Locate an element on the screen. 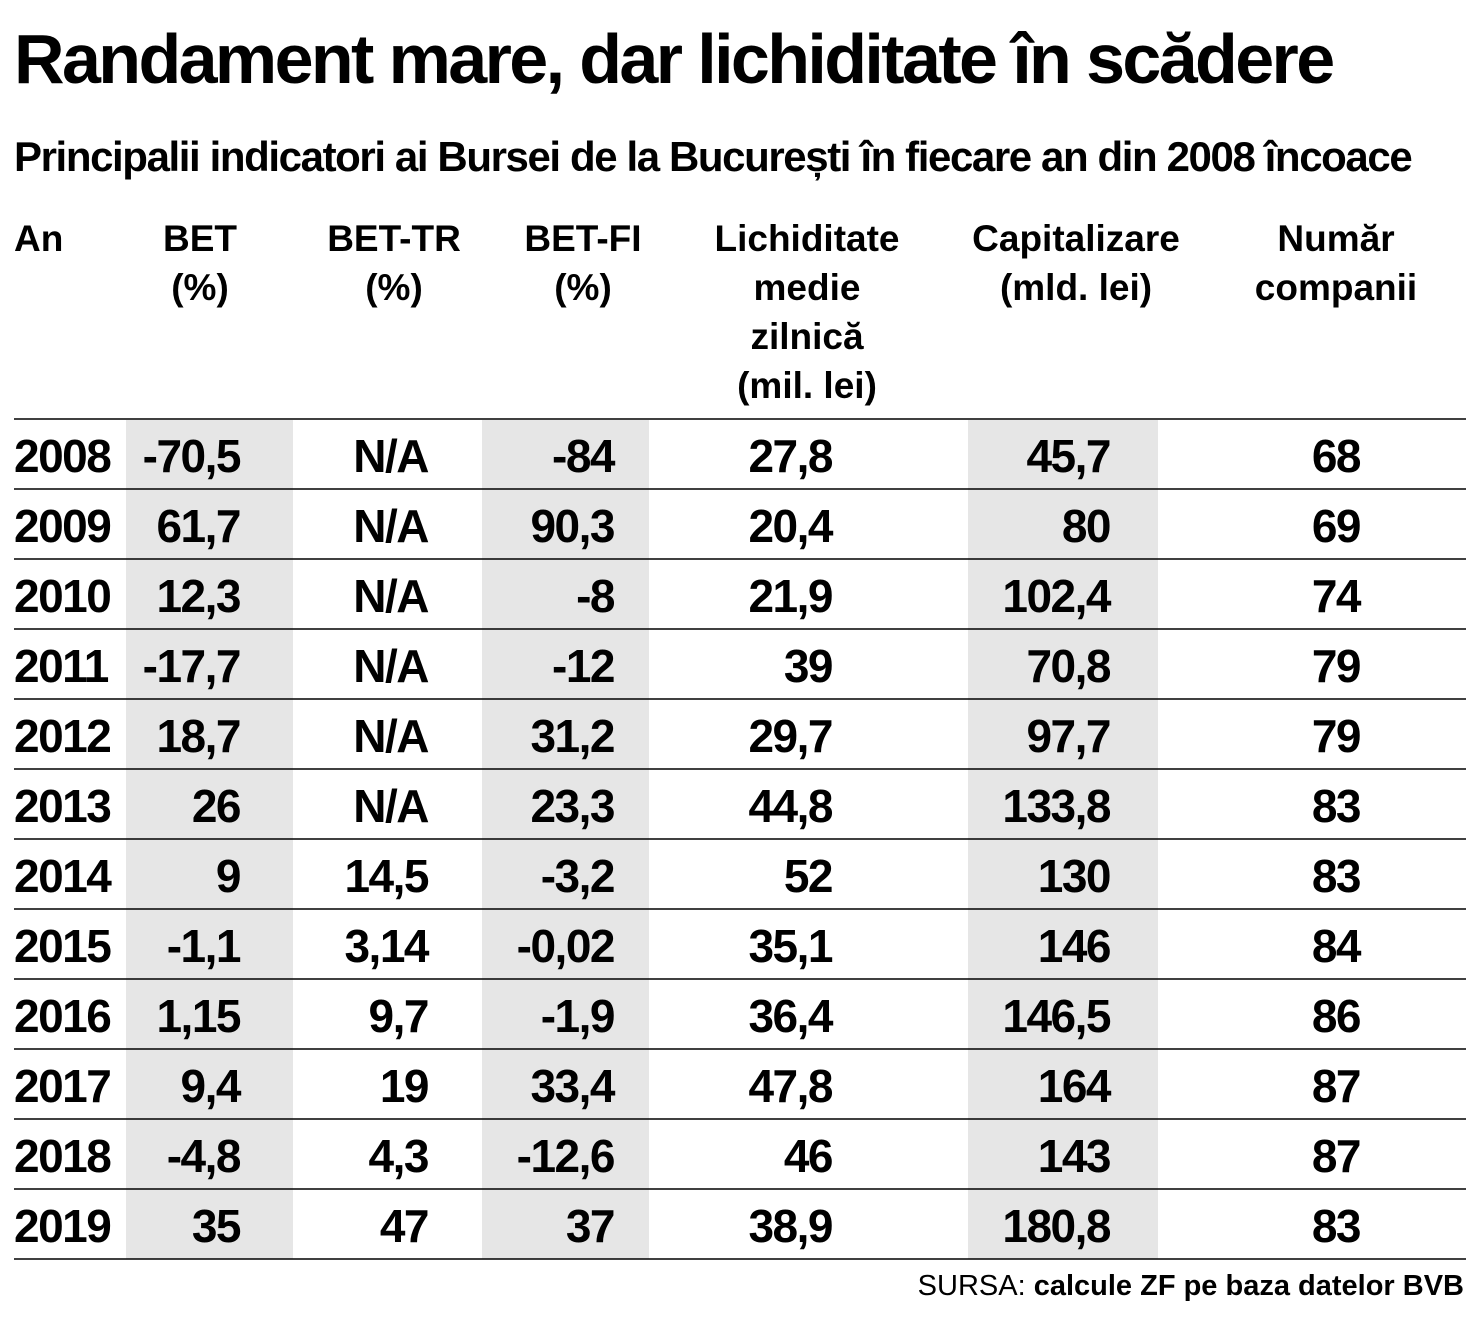  cell-lichiditate: 38,9 is located at coordinates (790, 1226).